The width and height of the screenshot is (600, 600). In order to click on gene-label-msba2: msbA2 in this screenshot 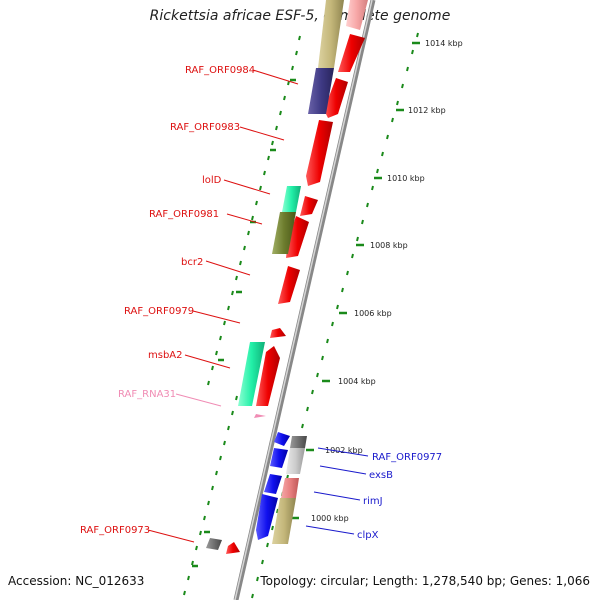, I will do `click(165, 355)`.